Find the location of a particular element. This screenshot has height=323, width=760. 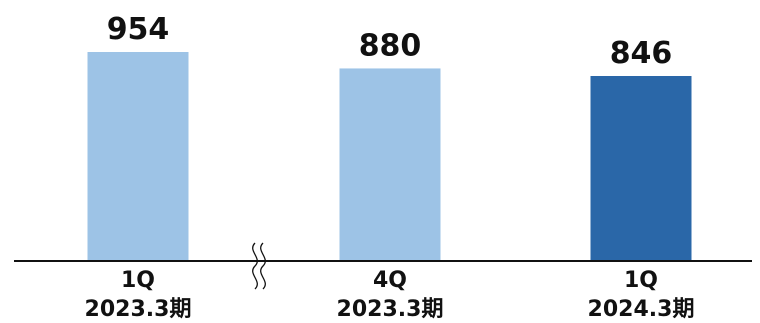

value-labels-group: 954 880 846 is located at coordinates (390, 41).